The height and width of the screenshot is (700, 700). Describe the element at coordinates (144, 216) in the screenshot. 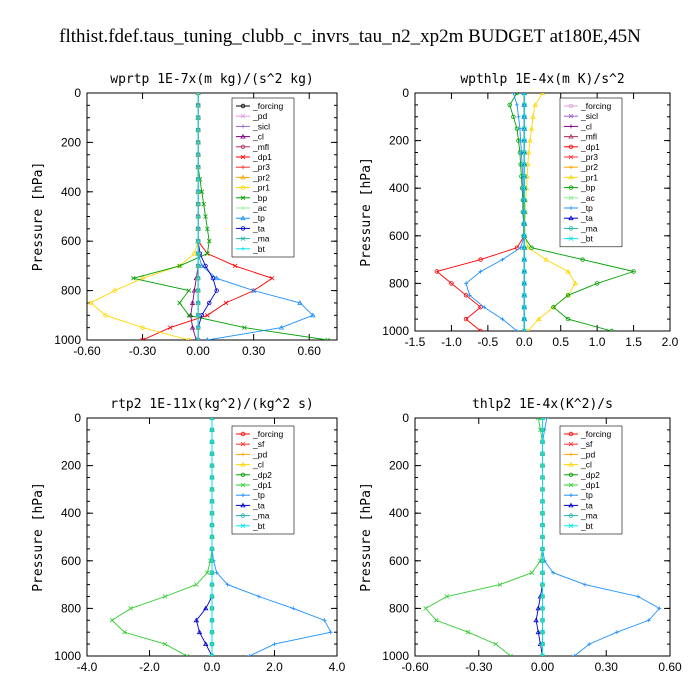

I see `series-pr1` at that location.